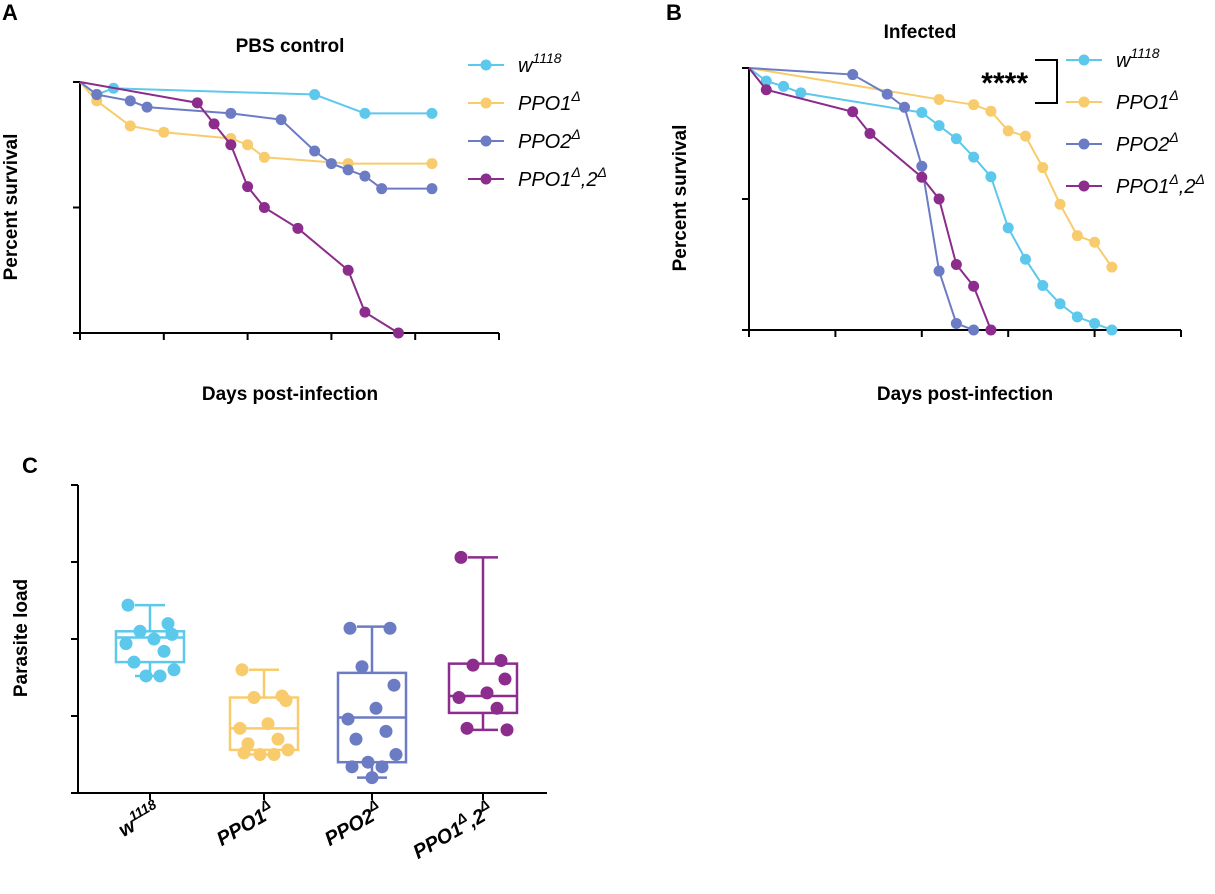  Describe the element at coordinates (142, 810) in the screenshot. I see `category-label-w1118-sup: 1118` at that location.